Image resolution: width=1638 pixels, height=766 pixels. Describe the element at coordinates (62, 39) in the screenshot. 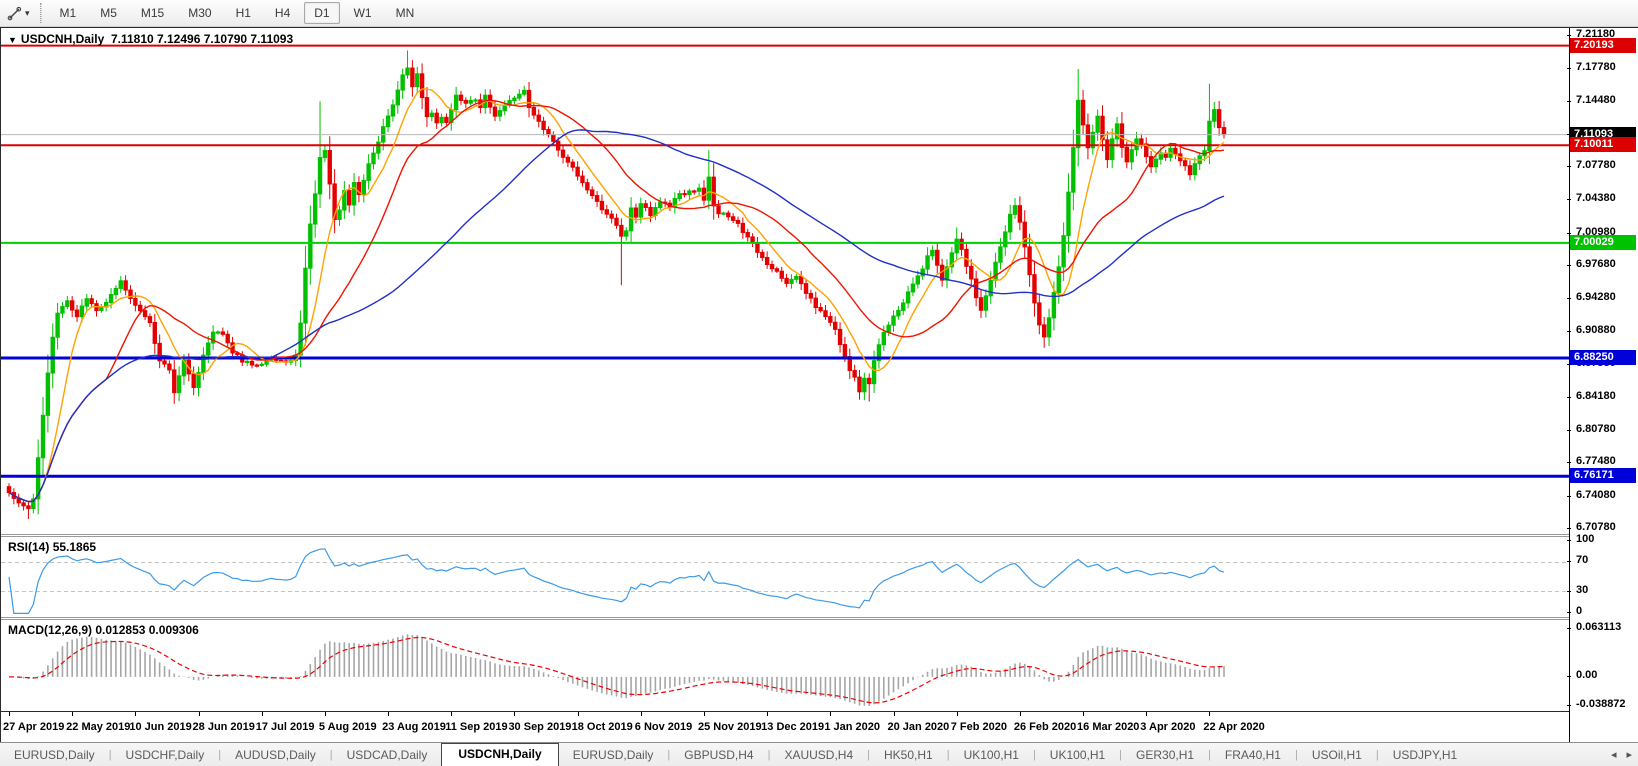

I see `chart-symbol-label: USDCNH,Daily` at that location.